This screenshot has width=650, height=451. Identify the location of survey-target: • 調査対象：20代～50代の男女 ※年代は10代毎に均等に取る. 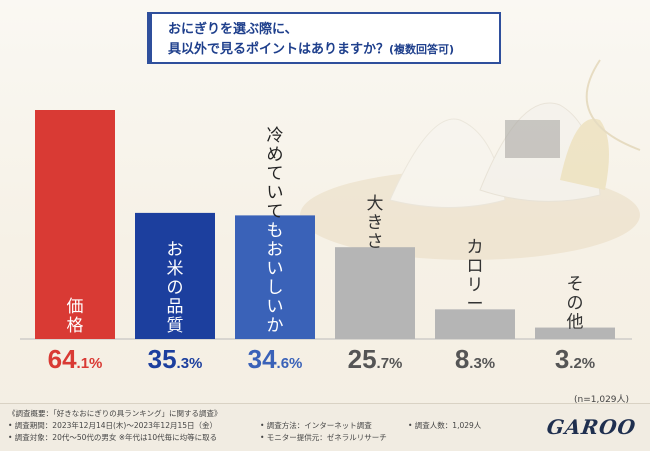
(113, 437).